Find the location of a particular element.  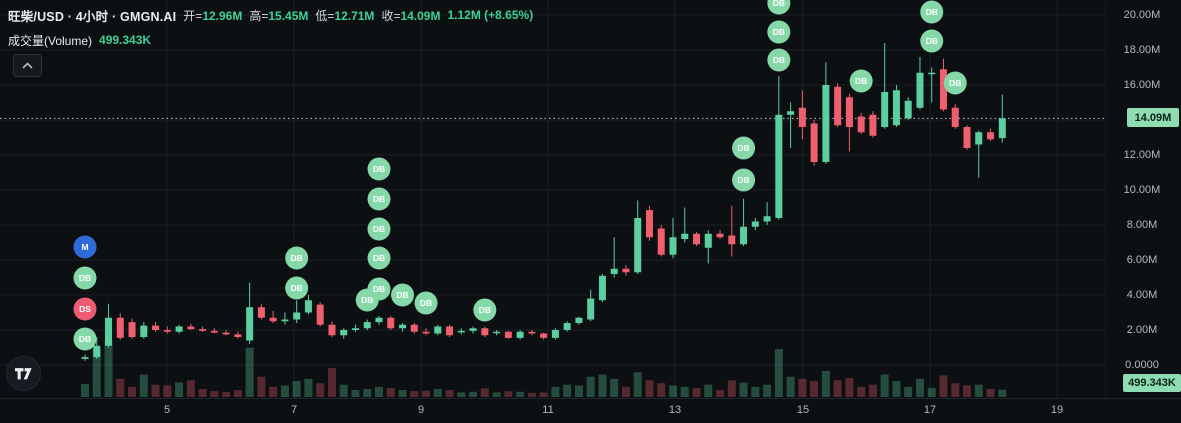

collapse-legend-button is located at coordinates (27, 65).